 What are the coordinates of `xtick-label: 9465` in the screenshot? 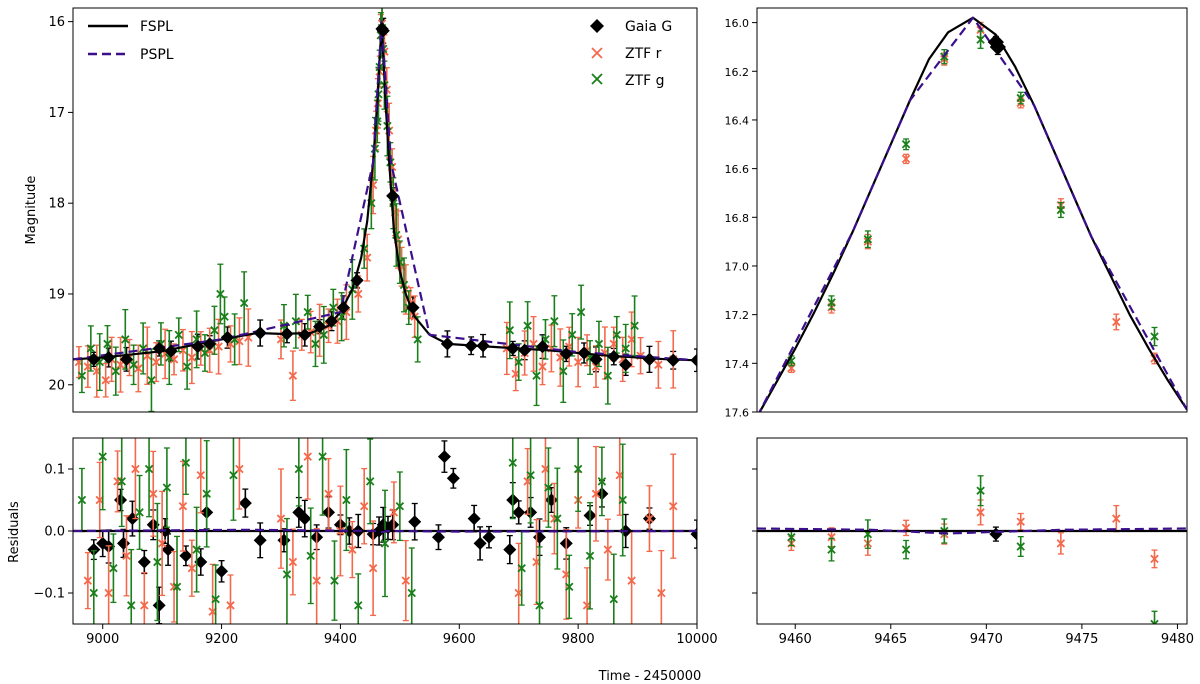 It's located at (890, 639).